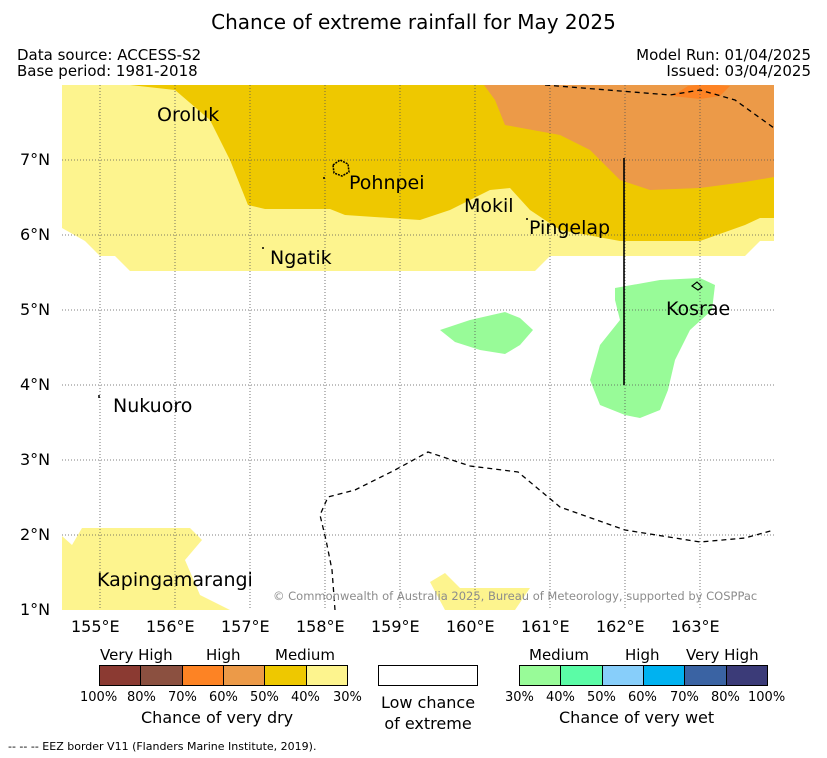  What do you see at coordinates (35, 234) in the screenshot?
I see `lat-label: 6°N` at bounding box center [35, 234].